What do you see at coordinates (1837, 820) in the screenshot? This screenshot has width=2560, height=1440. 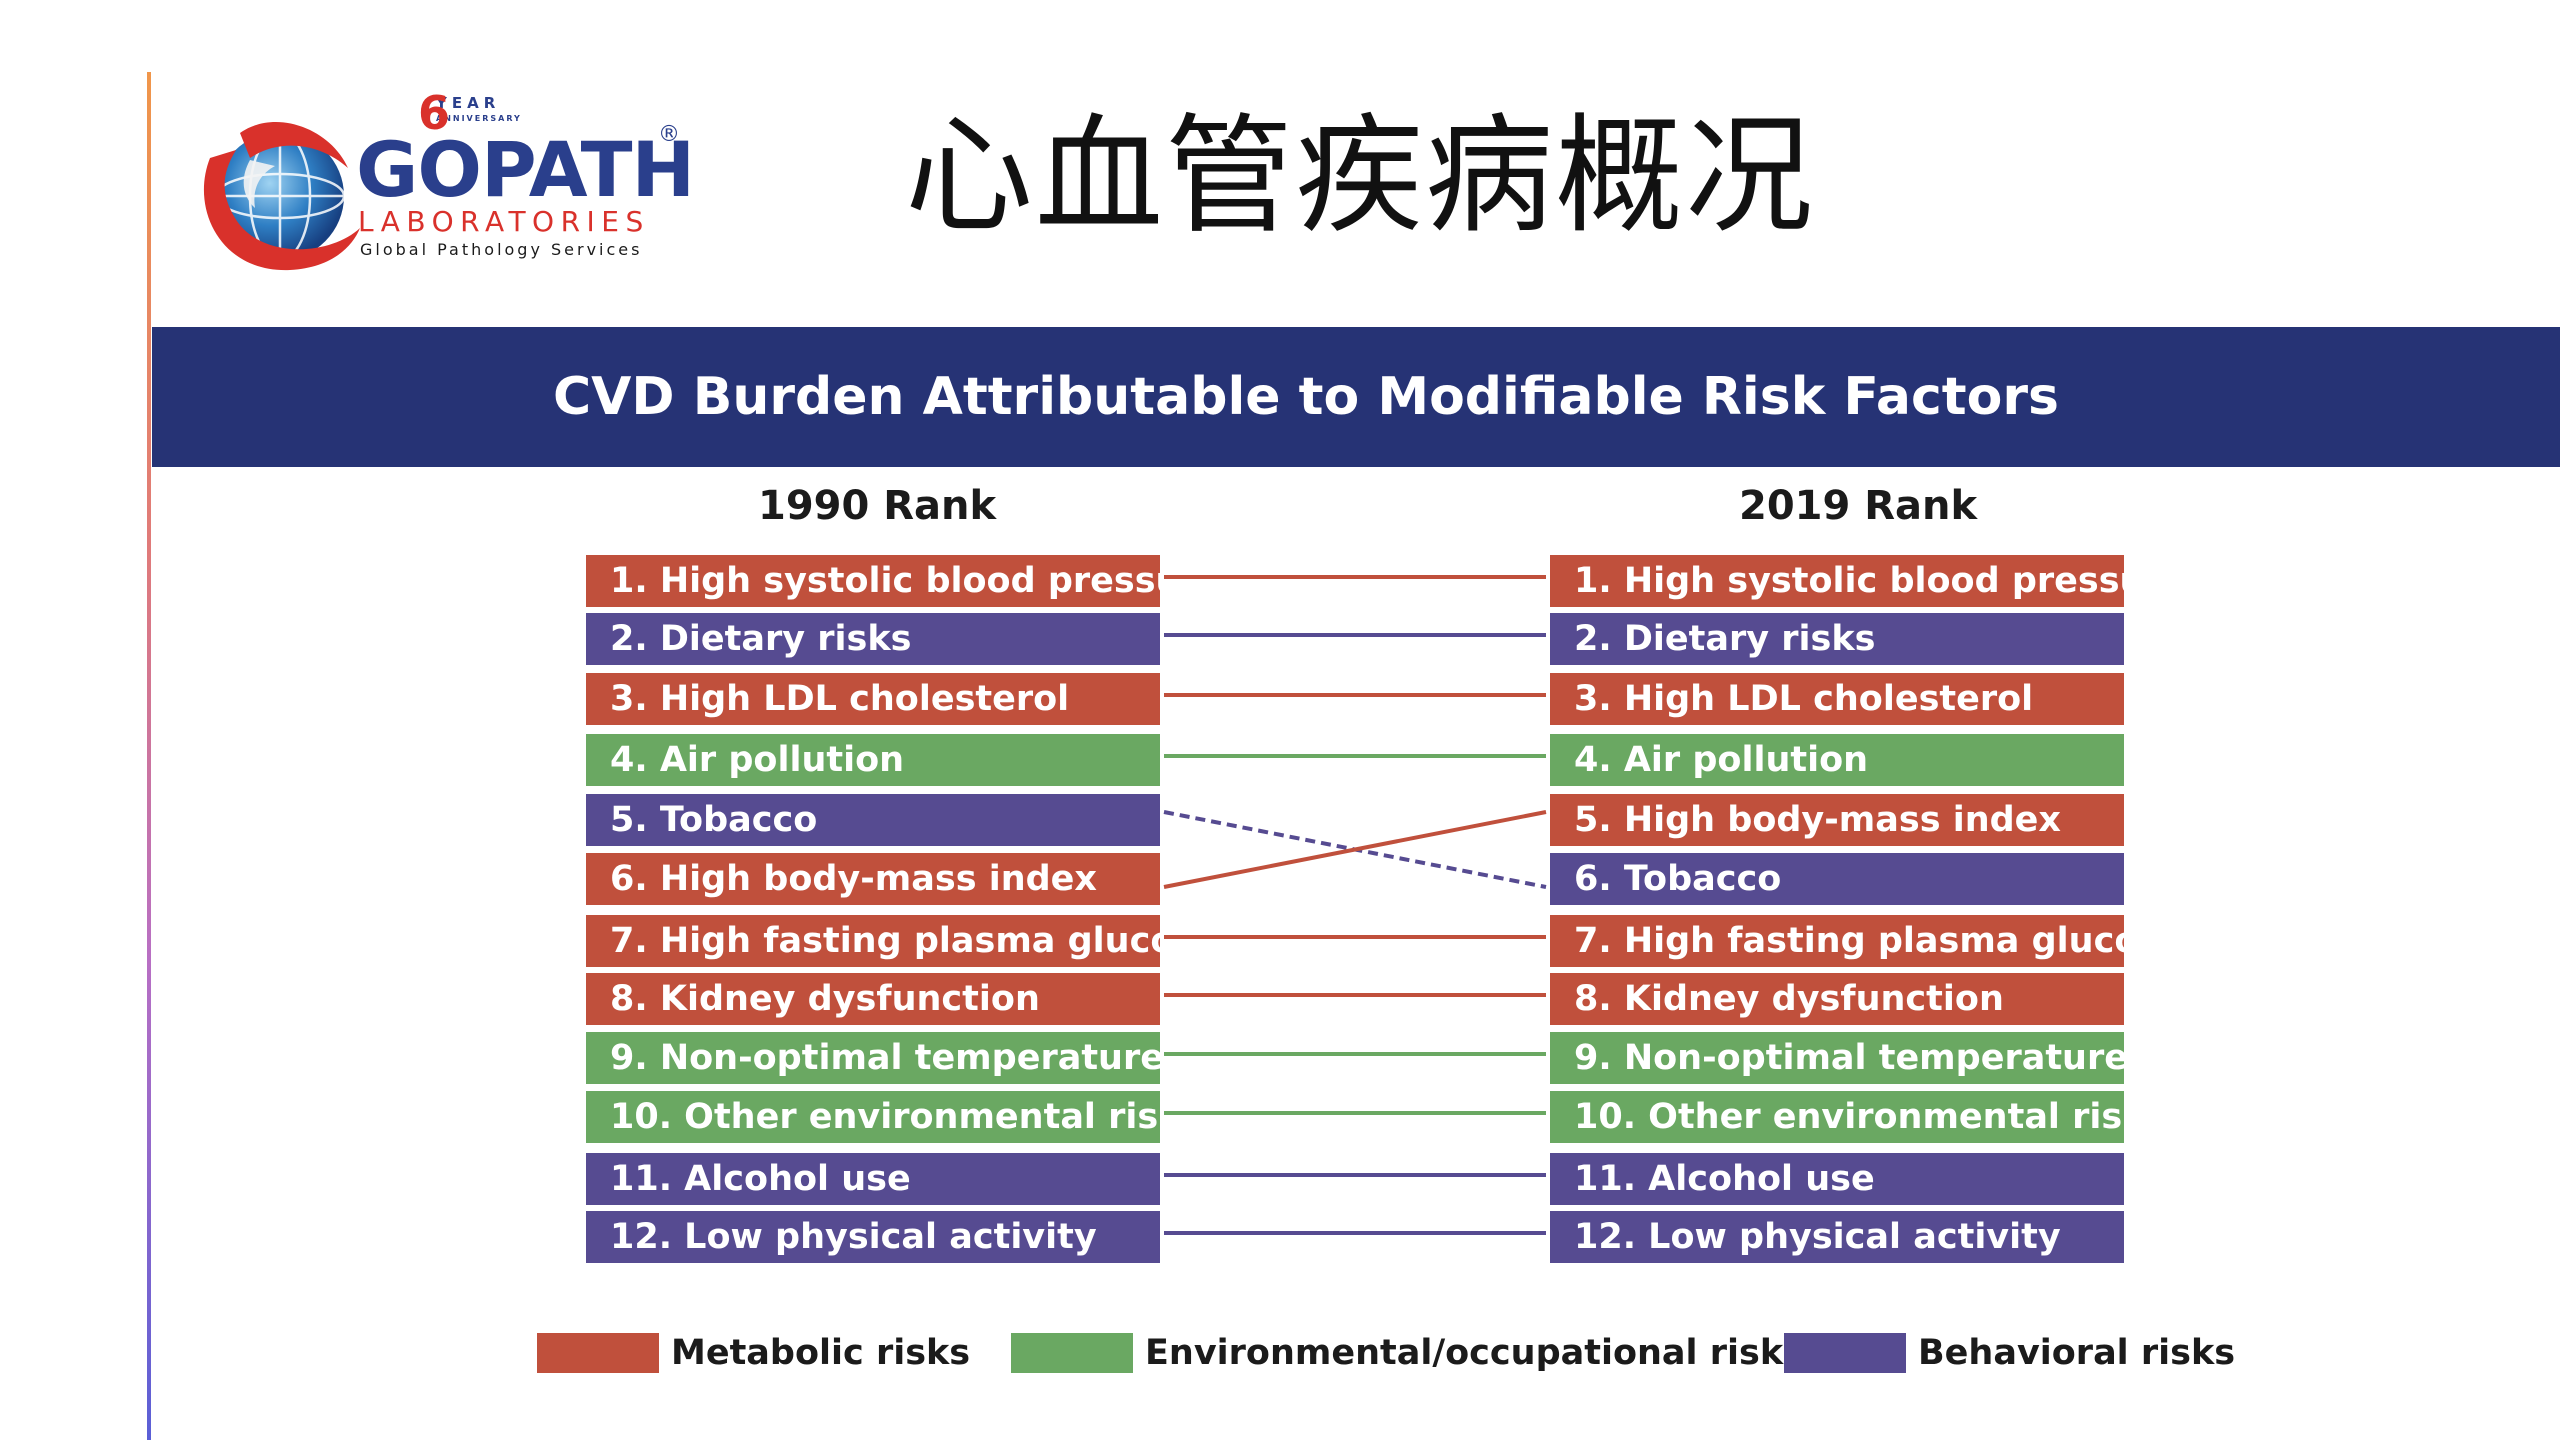 I see `right-rank-item: 5. High body-mass index` at bounding box center [1837, 820].